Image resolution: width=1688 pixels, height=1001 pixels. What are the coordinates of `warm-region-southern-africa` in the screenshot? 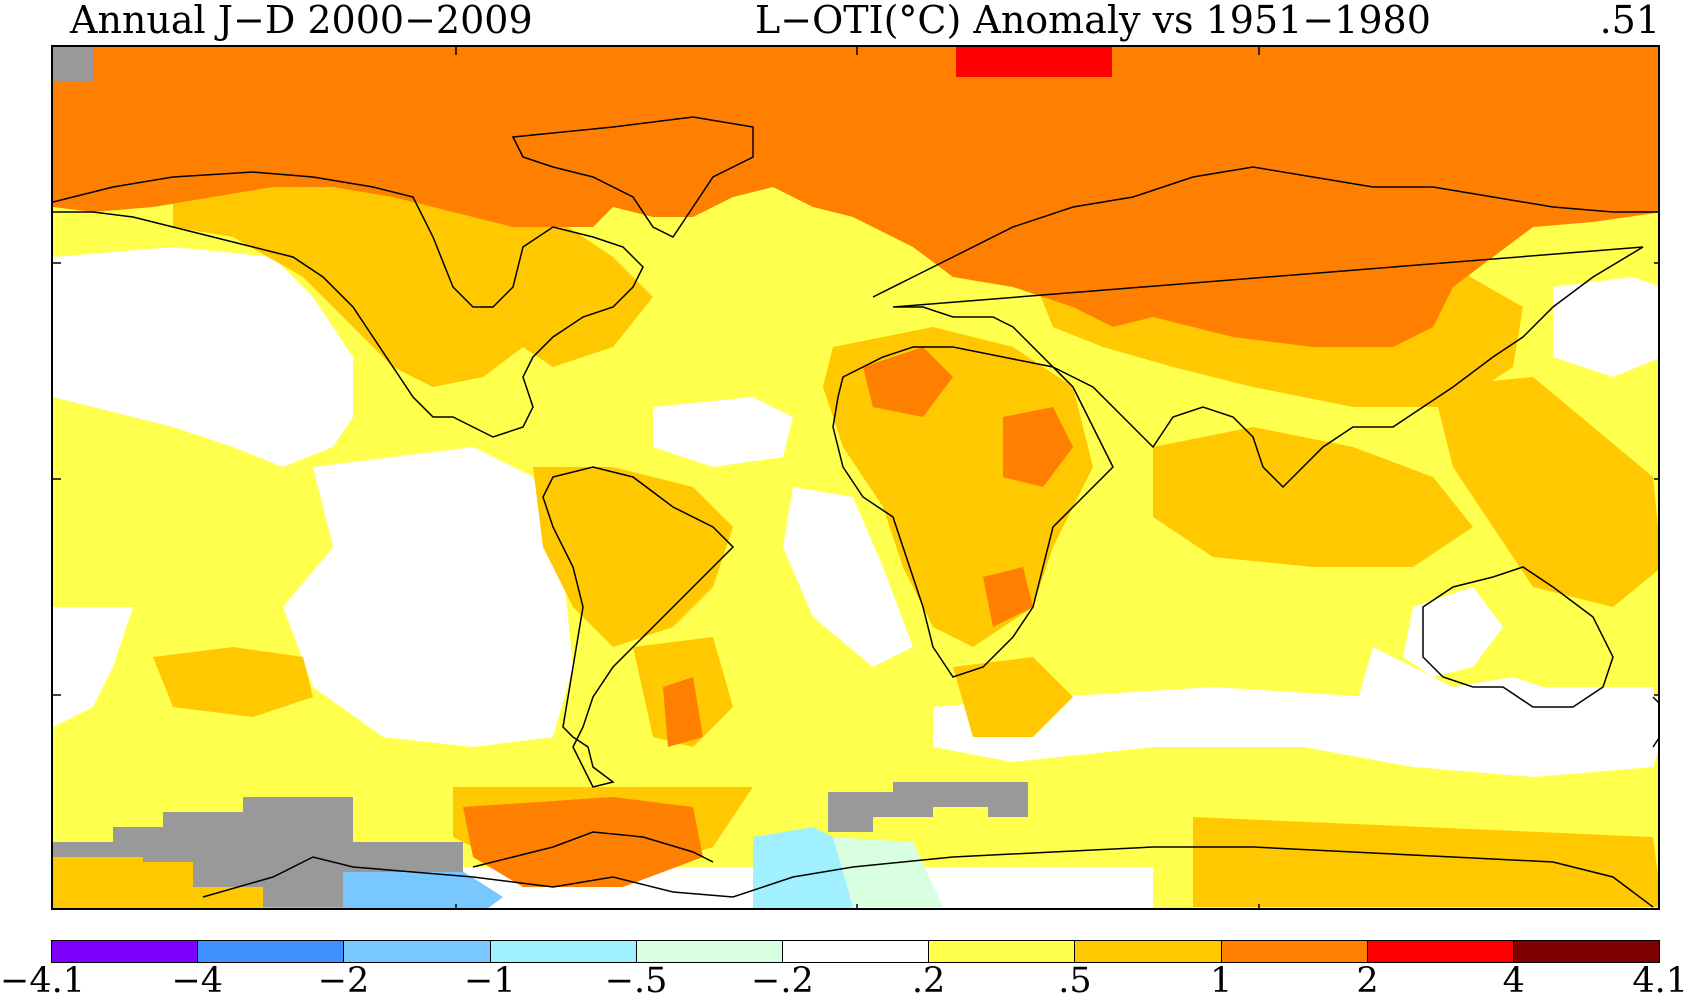 It's located at (1013, 697).